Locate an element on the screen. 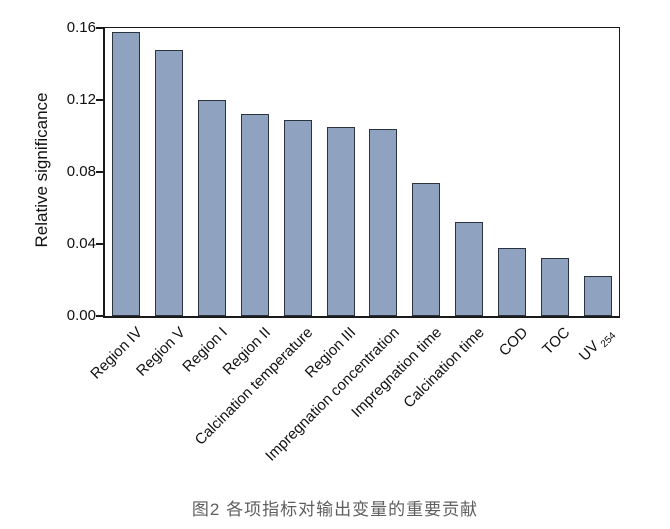 The image size is (670, 529). y-tick-label: 0.08 is located at coordinates (81, 171).